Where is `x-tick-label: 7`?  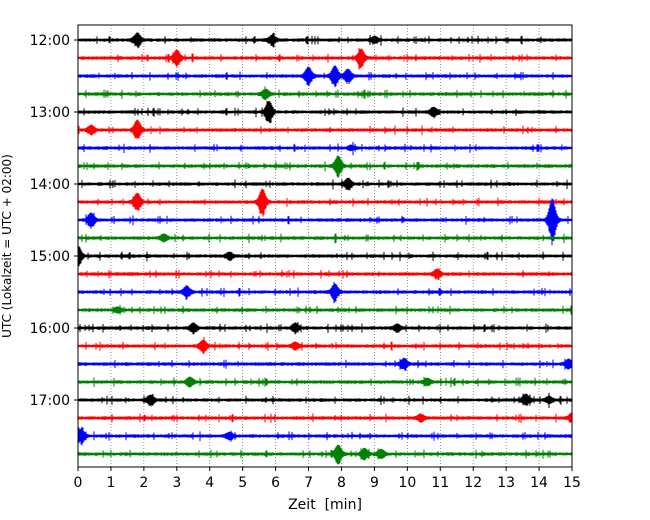 x-tick-label: 7 is located at coordinates (308, 483).